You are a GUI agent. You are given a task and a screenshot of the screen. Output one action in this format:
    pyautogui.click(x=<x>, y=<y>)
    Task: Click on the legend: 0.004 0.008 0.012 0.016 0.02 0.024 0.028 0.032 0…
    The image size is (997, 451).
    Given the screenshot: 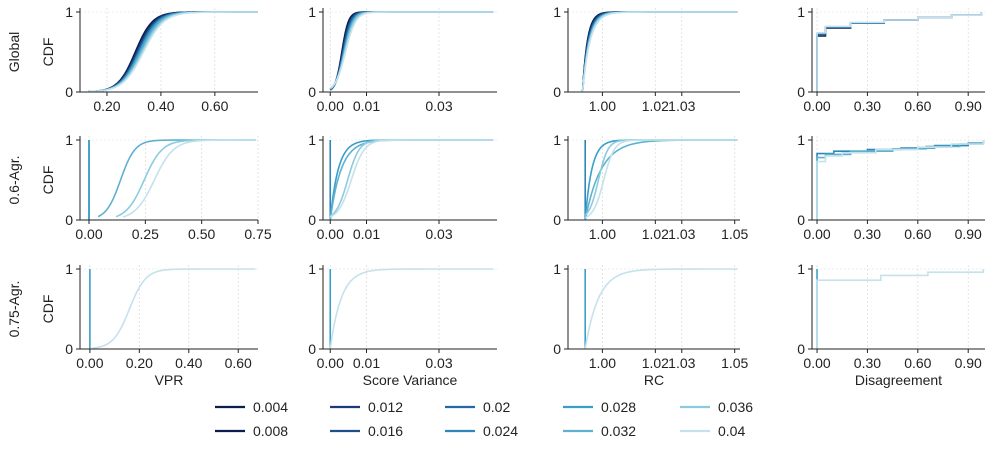 What is the action you would take?
    pyautogui.click(x=484, y=419)
    